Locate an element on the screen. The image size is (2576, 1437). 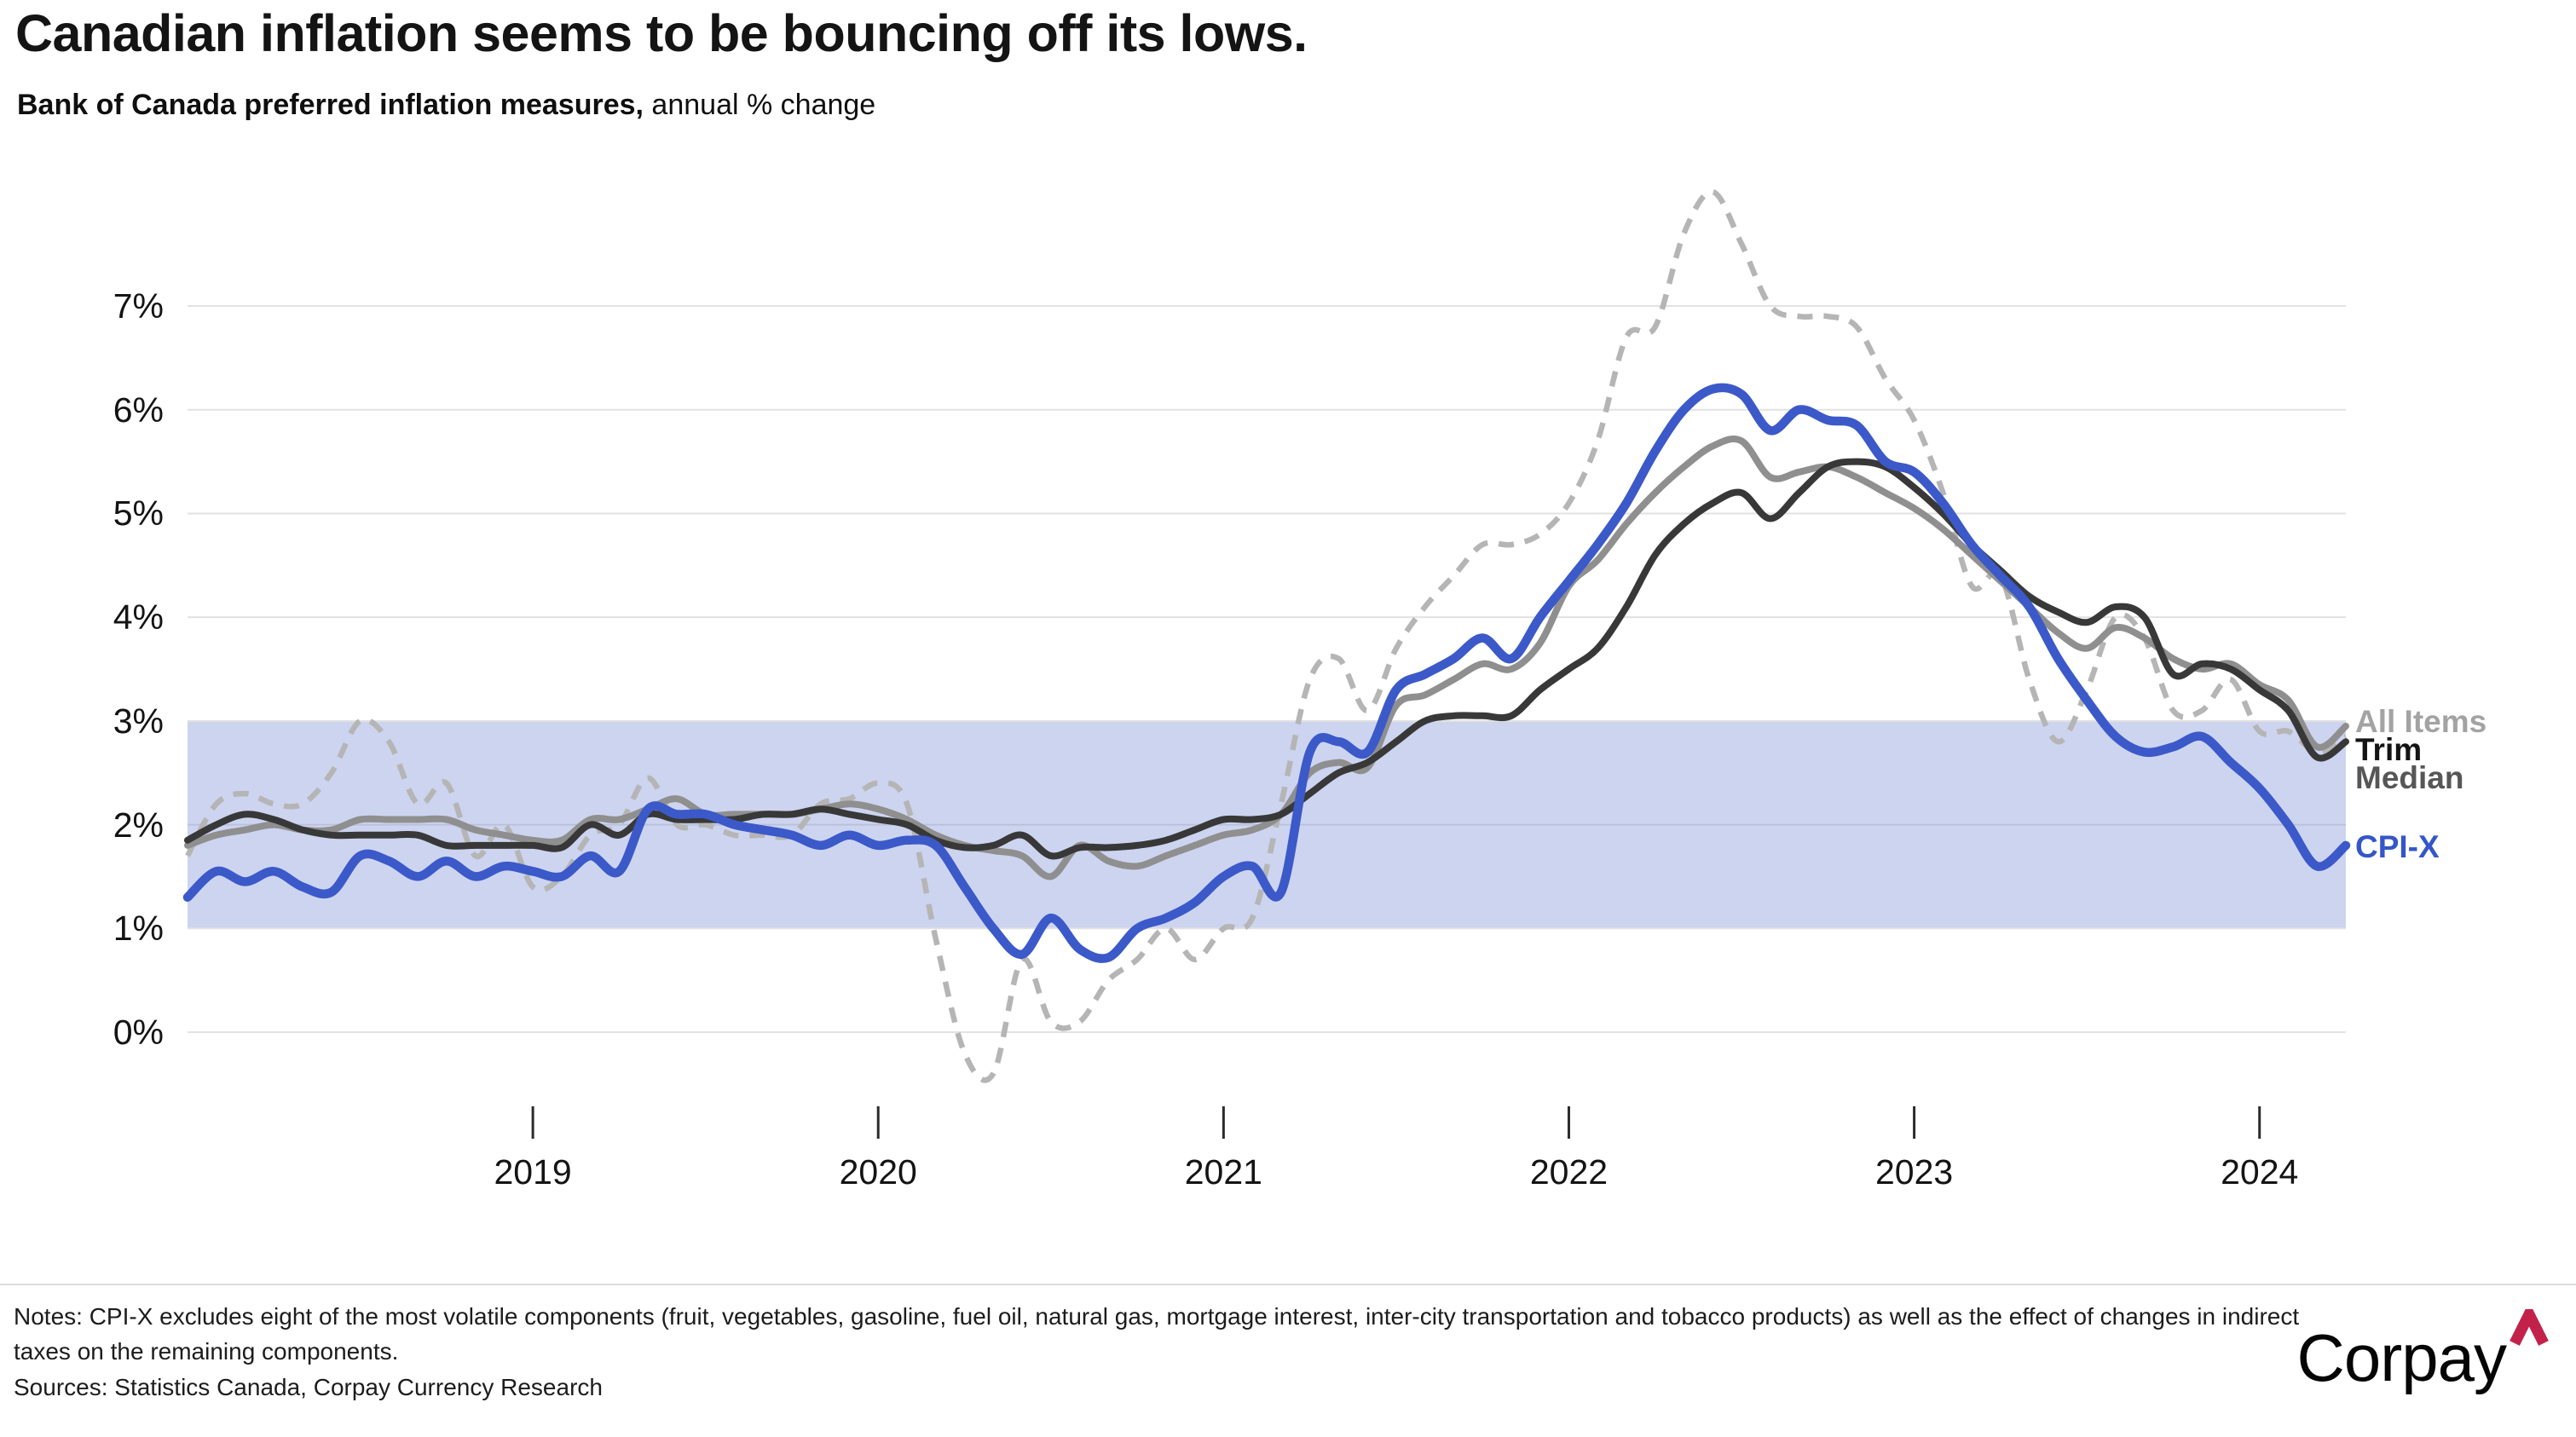
subtitle-regular-text: annual % change is located at coordinates (759, 105).